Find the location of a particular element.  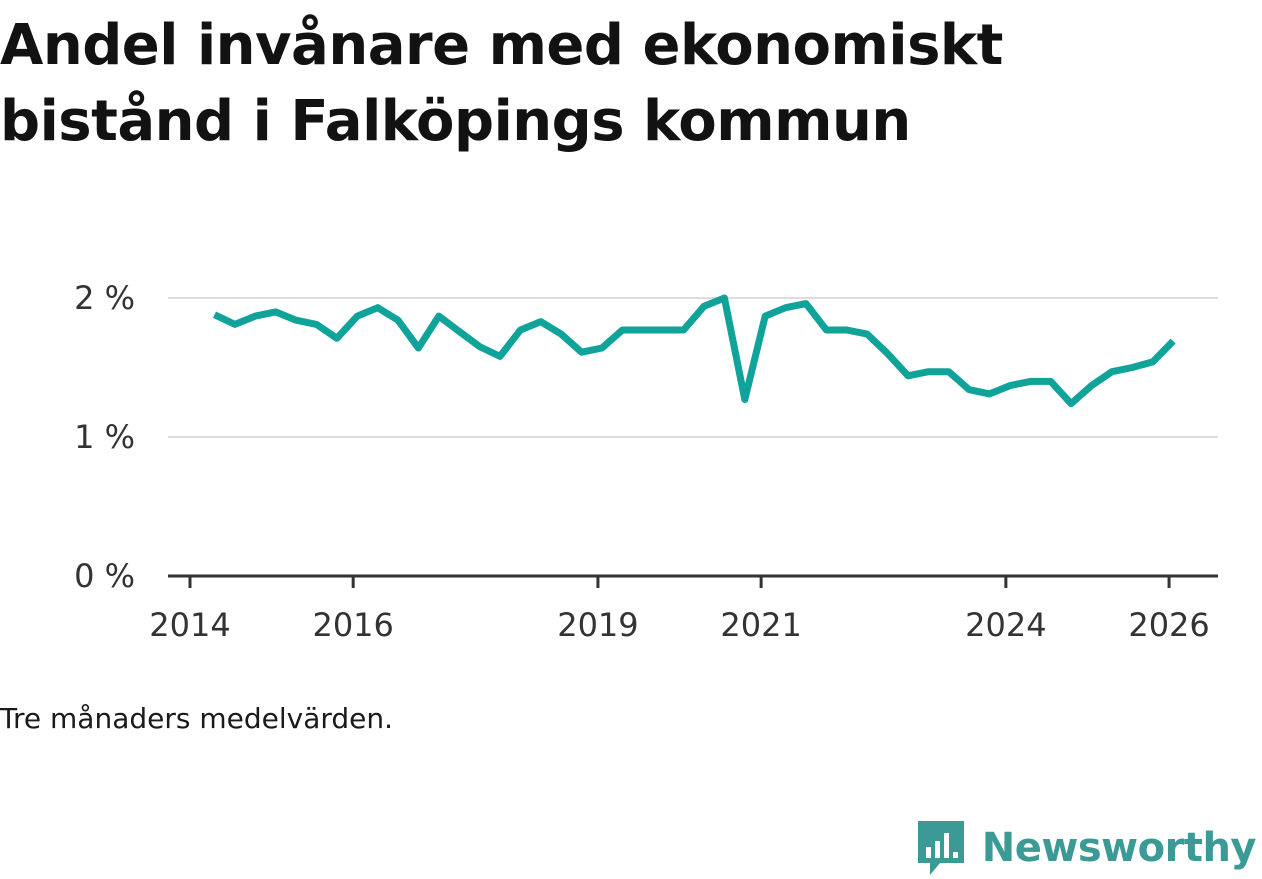

series-layer is located at coordinates (694, 351).